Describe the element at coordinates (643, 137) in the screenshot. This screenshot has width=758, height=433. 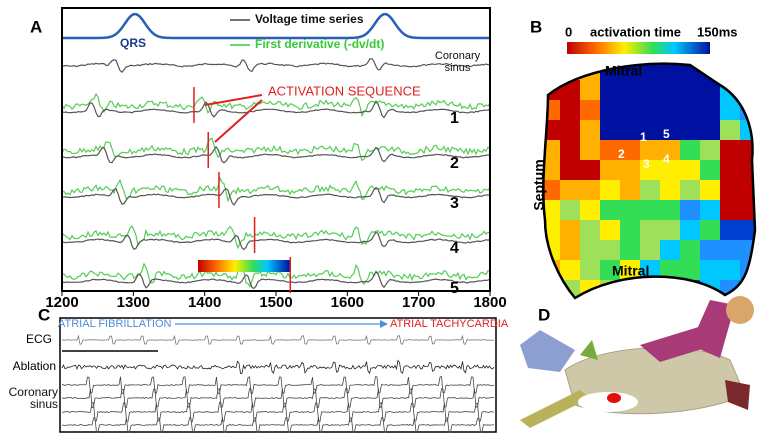
I see `site-label: 1` at that location.